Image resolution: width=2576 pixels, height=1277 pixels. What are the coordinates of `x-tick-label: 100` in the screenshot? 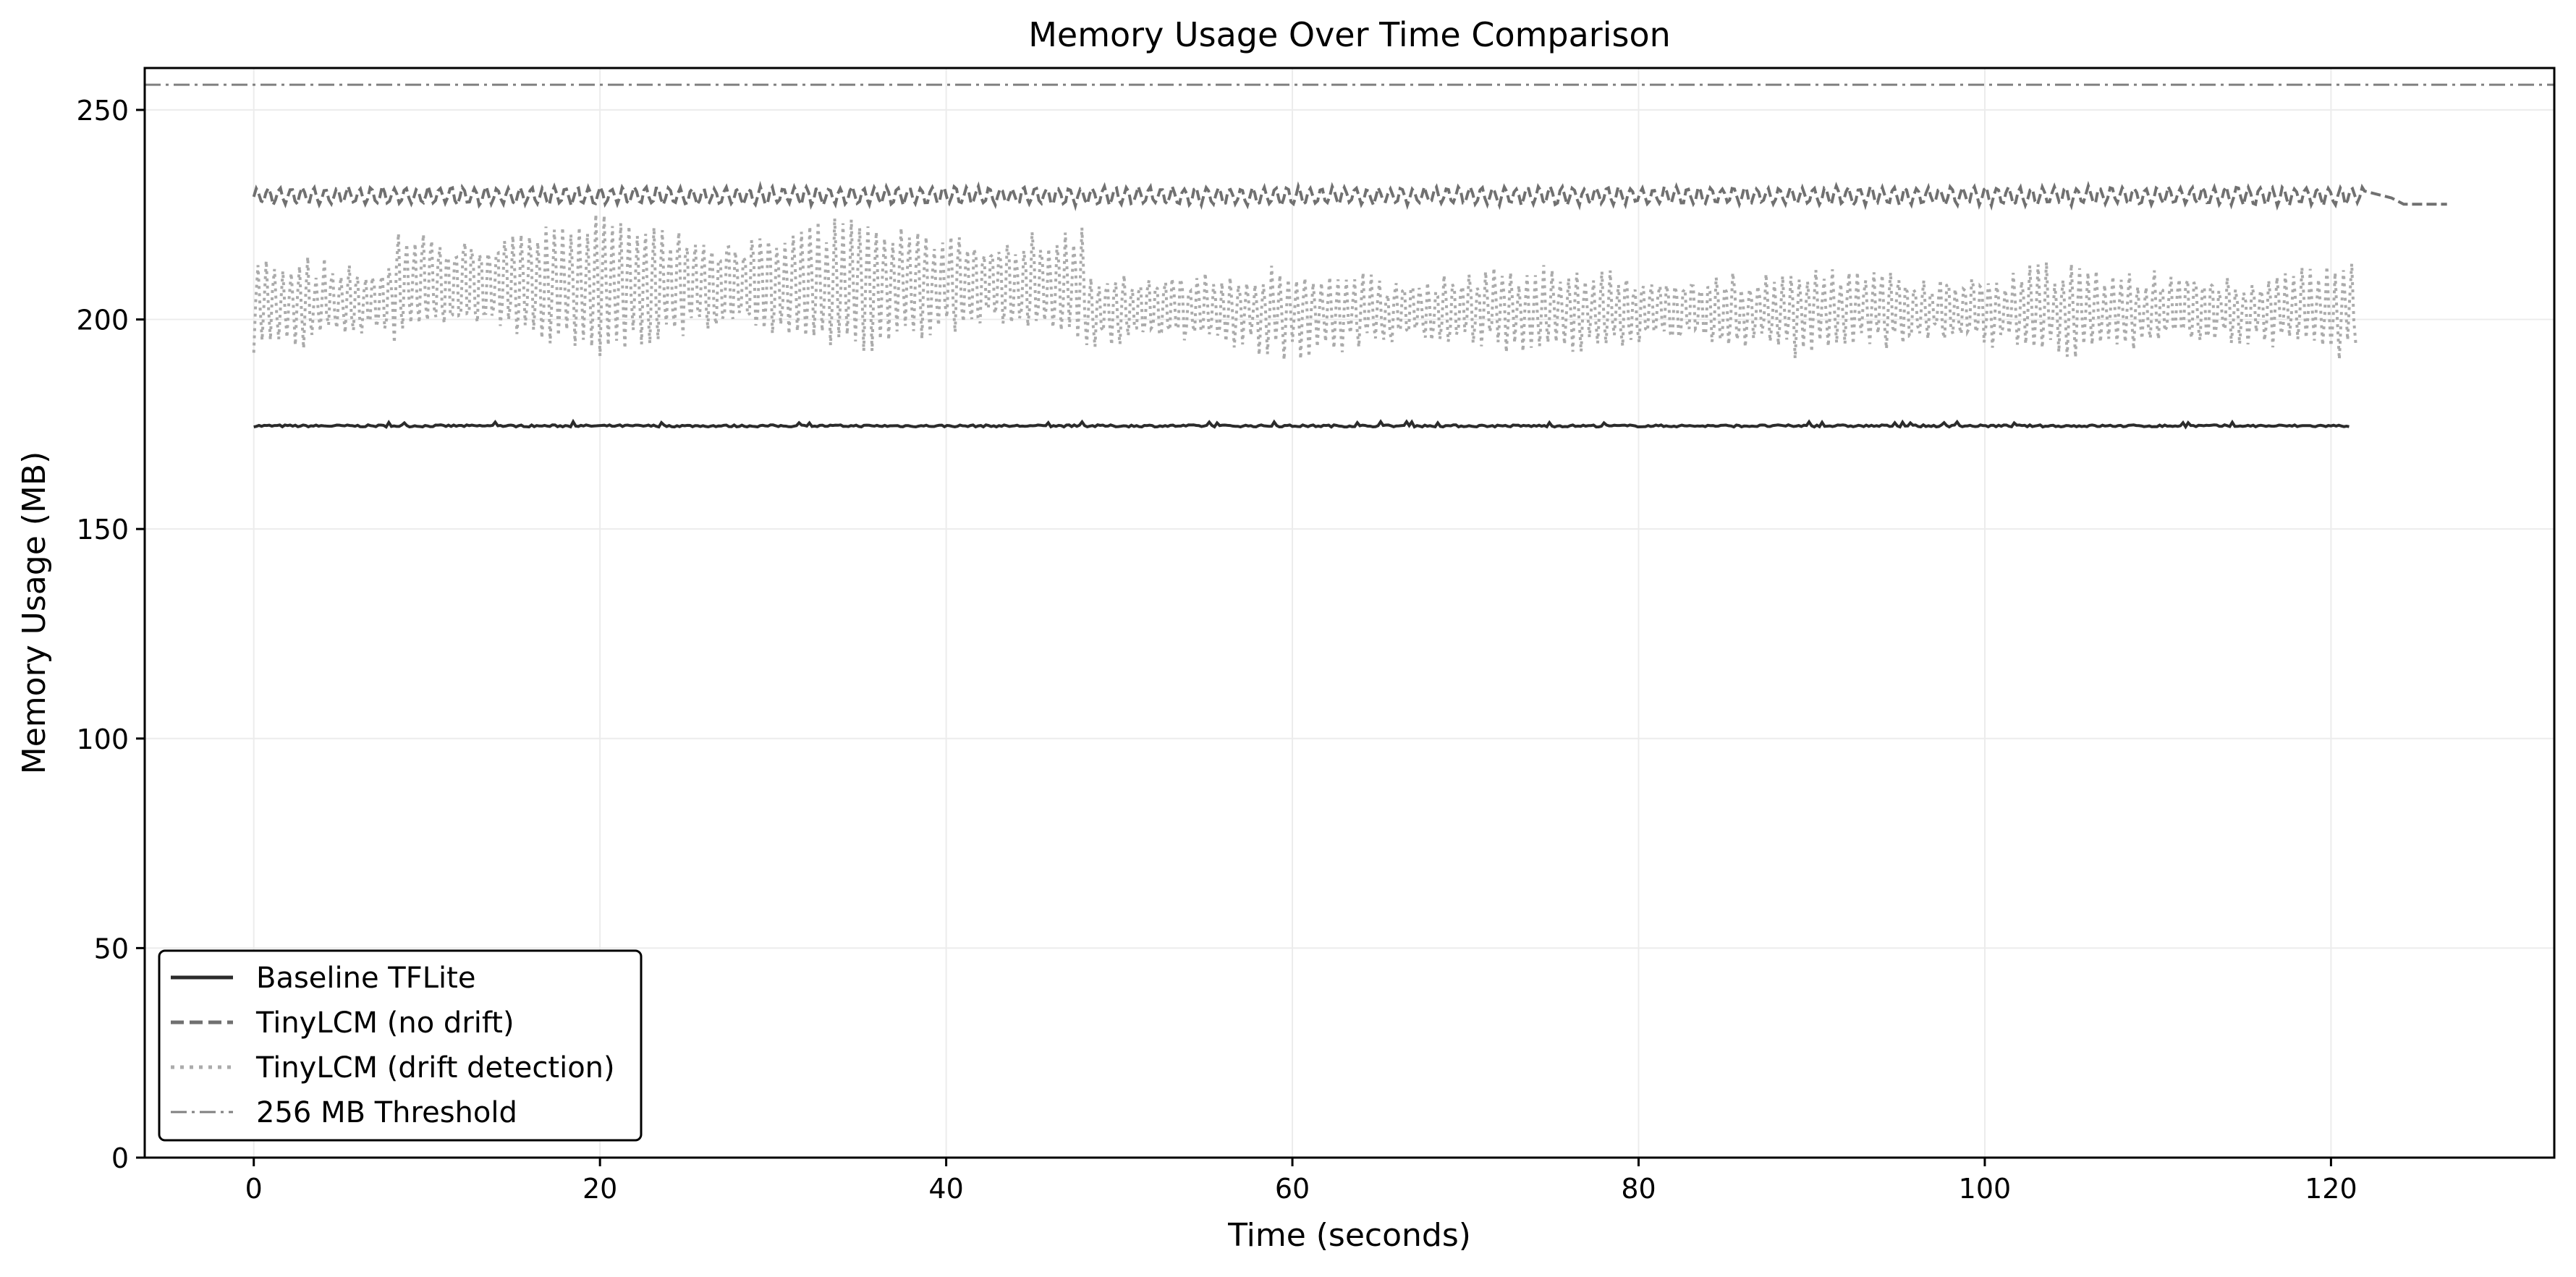 It's located at (1985, 1189).